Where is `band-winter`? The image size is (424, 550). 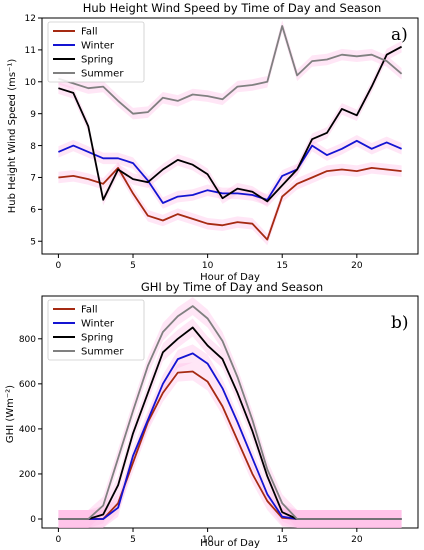 band-winter is located at coordinates (230, 172).